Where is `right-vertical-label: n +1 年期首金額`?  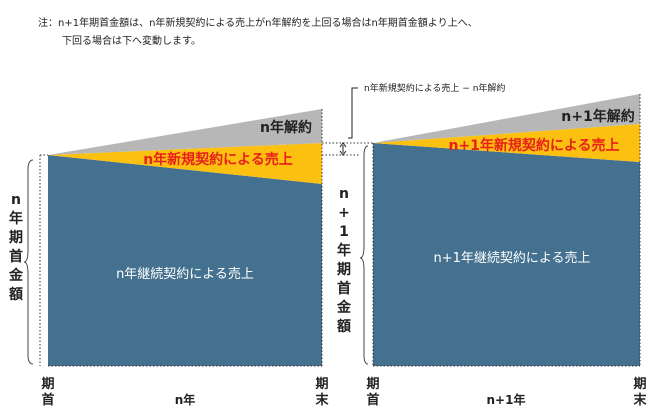 right-vertical-label: n +1 年期首金額 is located at coordinates (344, 260).